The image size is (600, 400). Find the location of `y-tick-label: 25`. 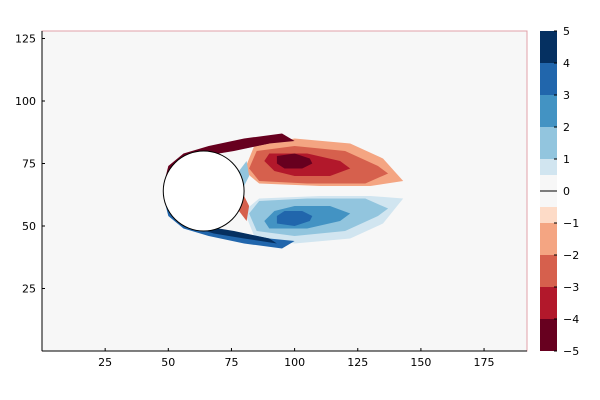

y-tick-label: 25 is located at coordinates (29, 289).